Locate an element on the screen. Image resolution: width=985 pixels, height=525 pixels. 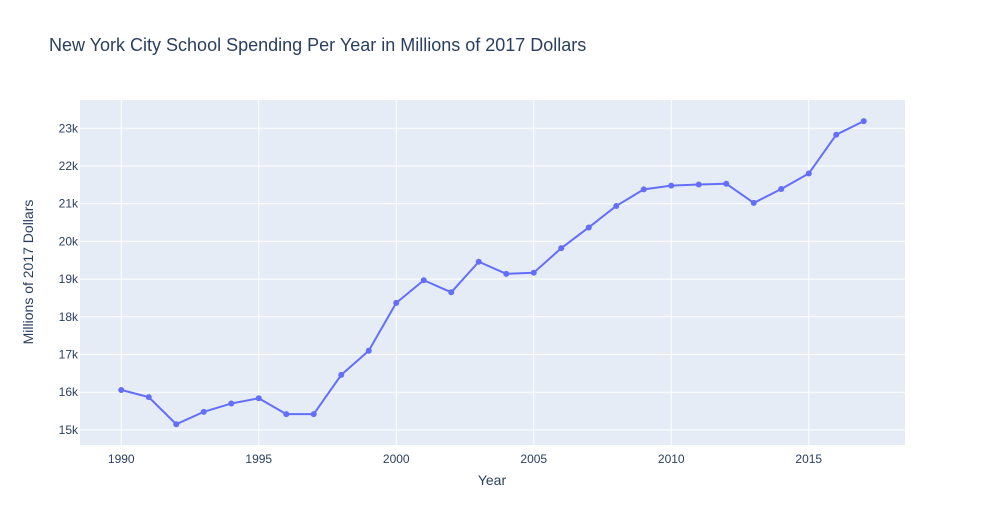
y-tick-labels: 15k 16k 17k 18k 19k 20k 21k 22k 23k is located at coordinates (69, 279).